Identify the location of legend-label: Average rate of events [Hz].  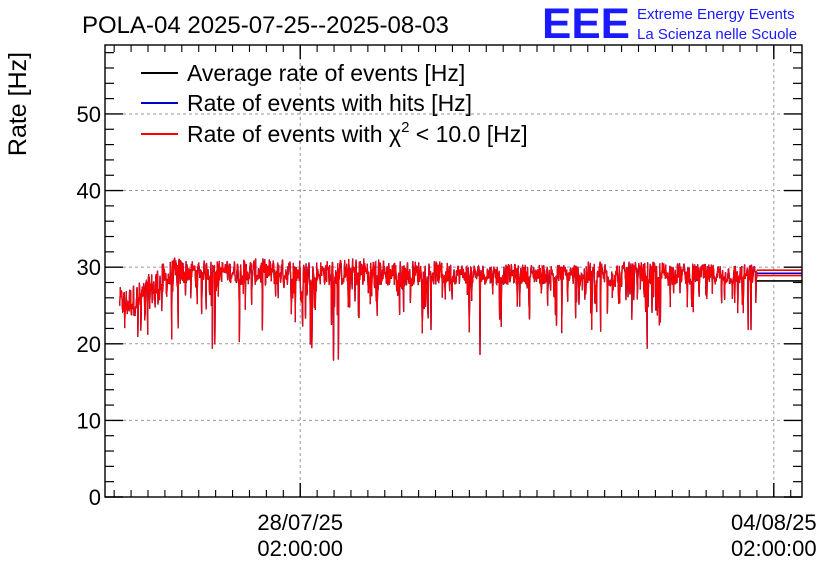
(326, 73).